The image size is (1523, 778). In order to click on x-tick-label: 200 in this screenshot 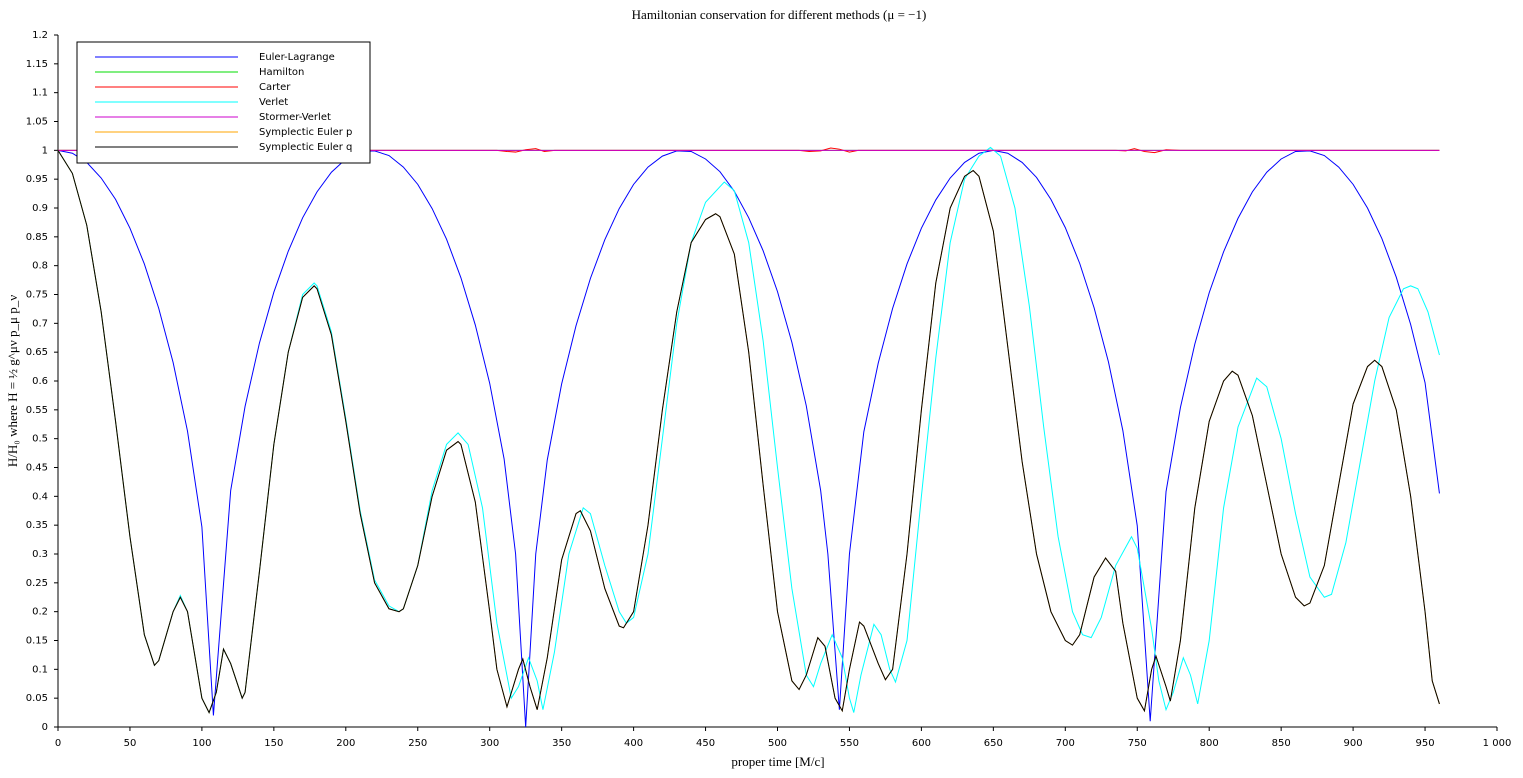, I will do `click(345, 743)`.